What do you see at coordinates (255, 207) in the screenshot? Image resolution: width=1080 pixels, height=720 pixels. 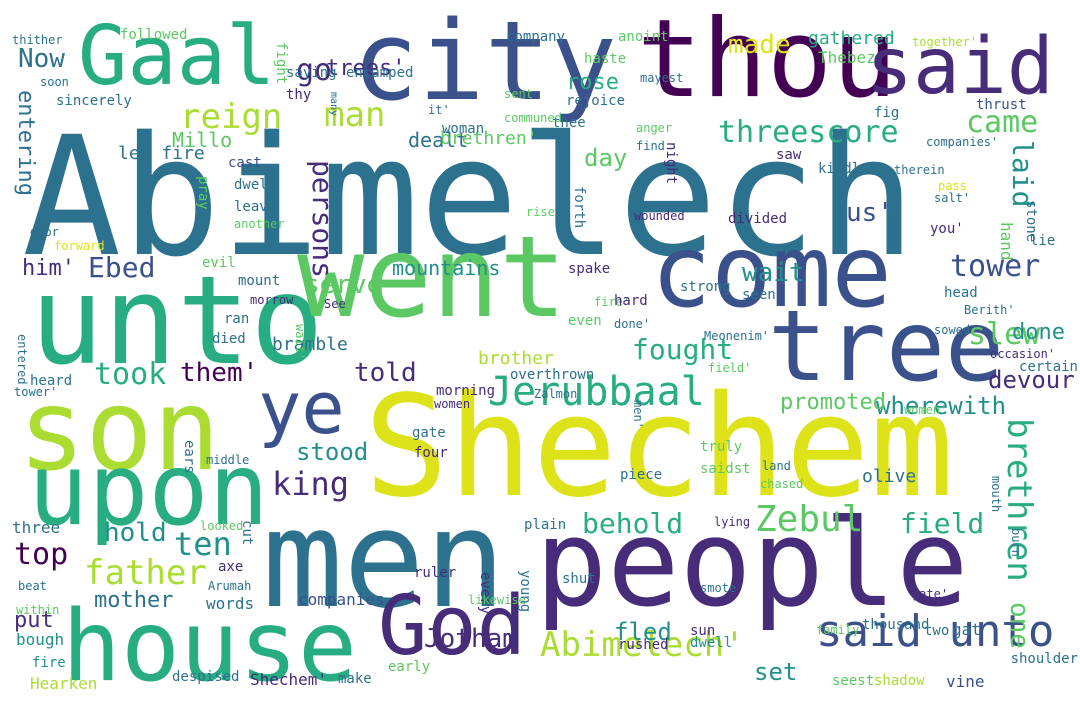 I see `cloud-word-leave: leave` at bounding box center [255, 207].